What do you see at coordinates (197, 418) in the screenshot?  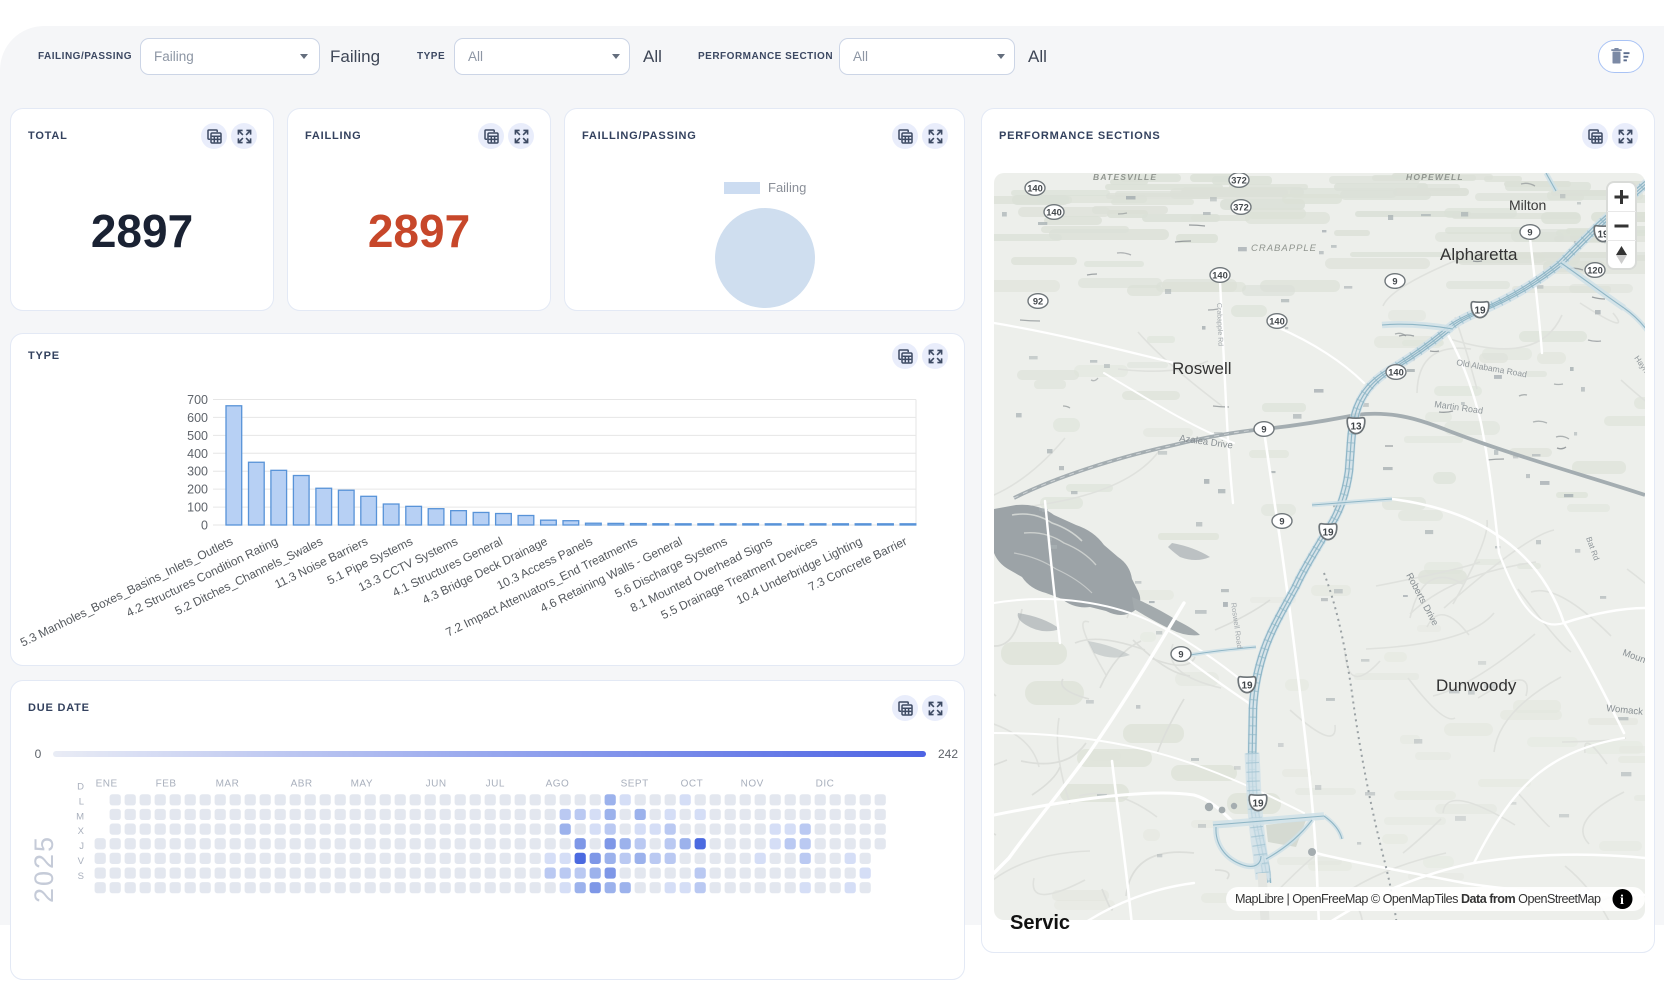 I see `svg-text: 600` at bounding box center [197, 418].